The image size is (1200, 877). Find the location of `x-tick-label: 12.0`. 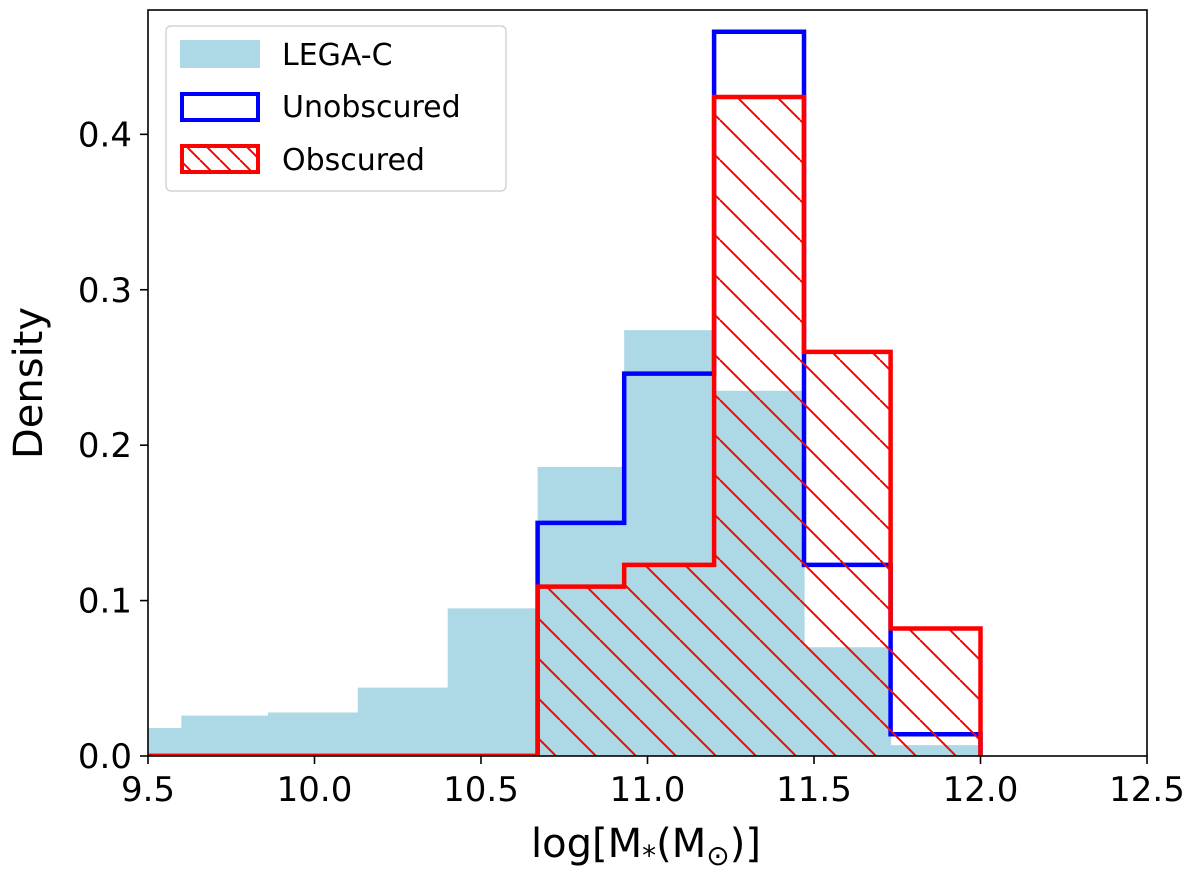

x-tick-label: 12.0 is located at coordinates (981, 790).